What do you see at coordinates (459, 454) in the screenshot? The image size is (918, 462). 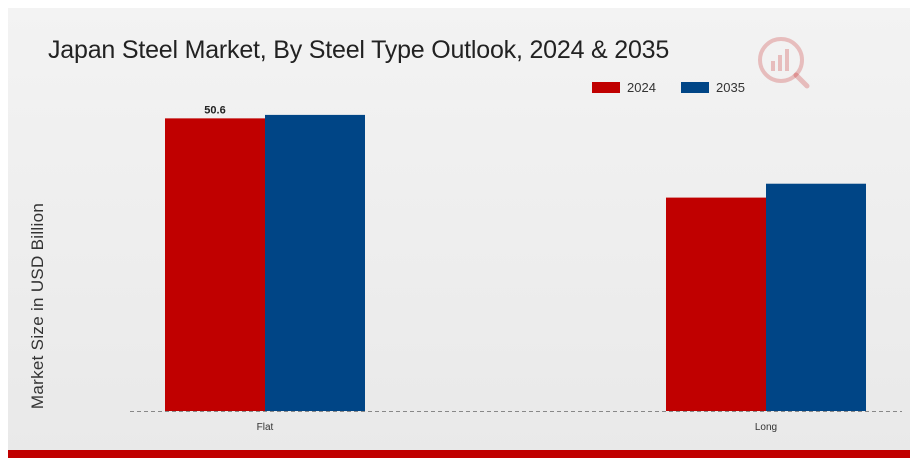 I see `footer-accent-bar` at bounding box center [459, 454].